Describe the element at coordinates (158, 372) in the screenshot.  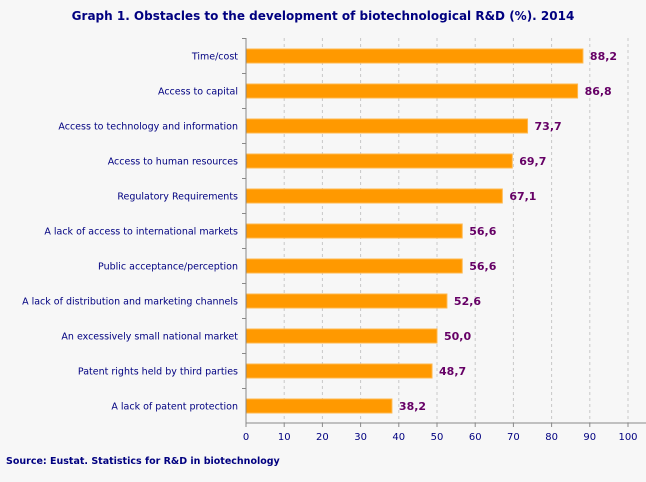
I see `category-label: Patent rights held by third parties` at that location.